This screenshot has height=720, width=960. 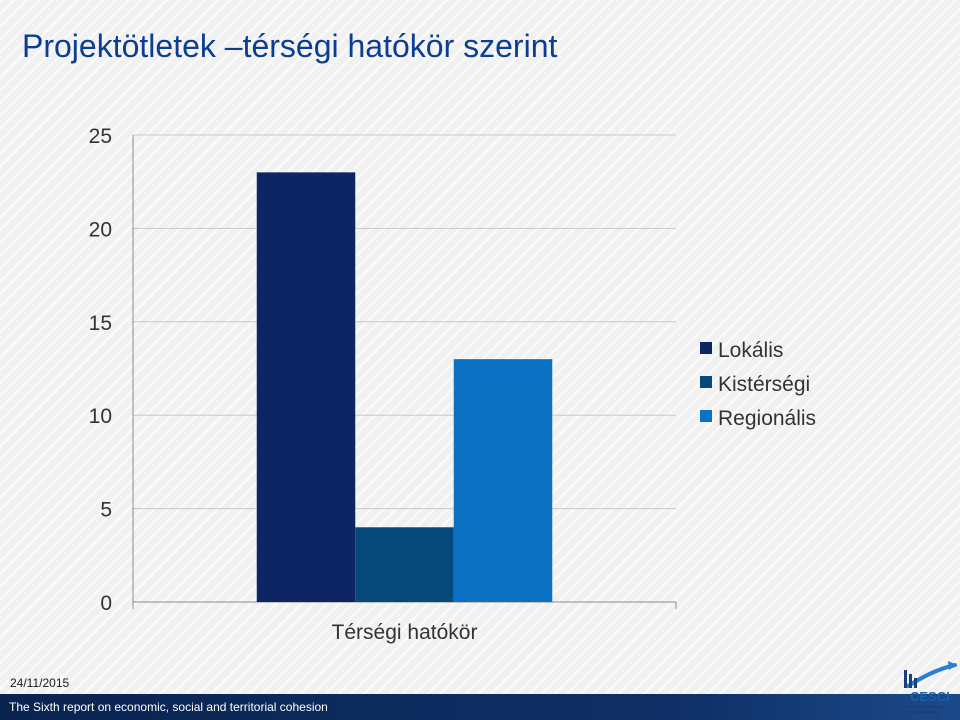 I want to click on legend-label: Kistérségi, so click(x=764, y=384).